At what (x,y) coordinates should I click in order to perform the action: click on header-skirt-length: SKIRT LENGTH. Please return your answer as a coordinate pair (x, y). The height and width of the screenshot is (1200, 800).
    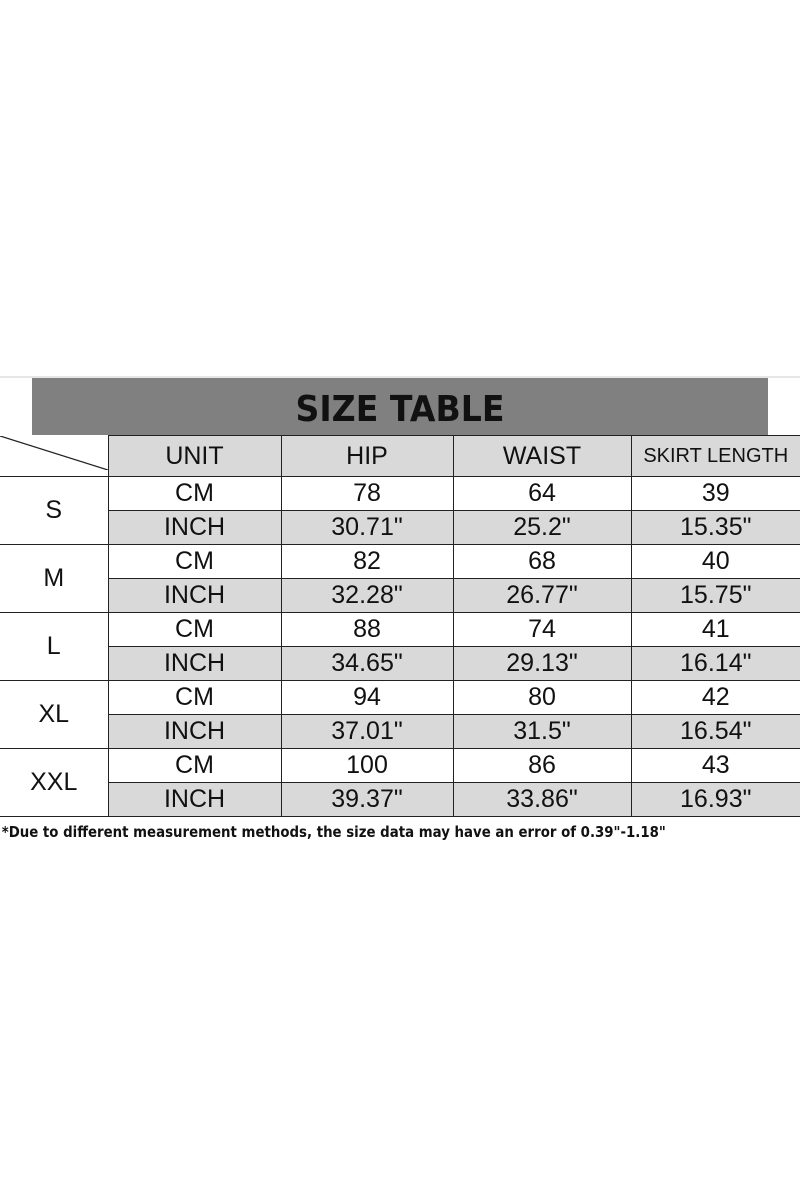
    Looking at the image, I should click on (715, 456).